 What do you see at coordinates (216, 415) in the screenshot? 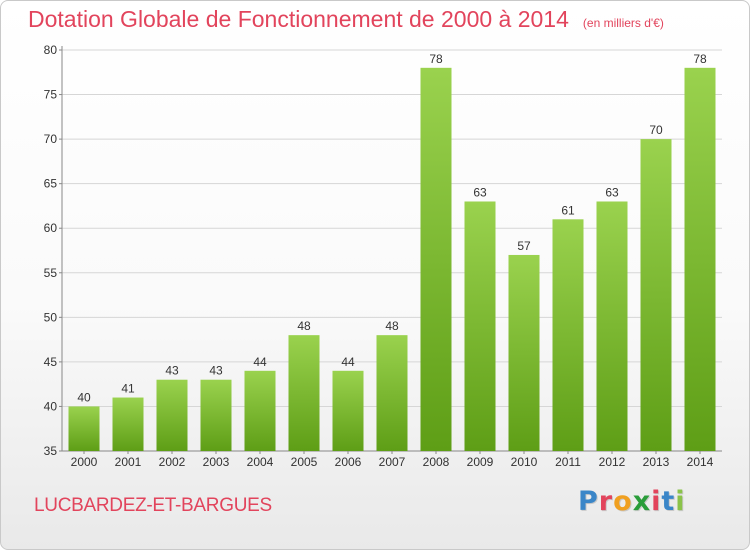
I see `bar-2003` at bounding box center [216, 415].